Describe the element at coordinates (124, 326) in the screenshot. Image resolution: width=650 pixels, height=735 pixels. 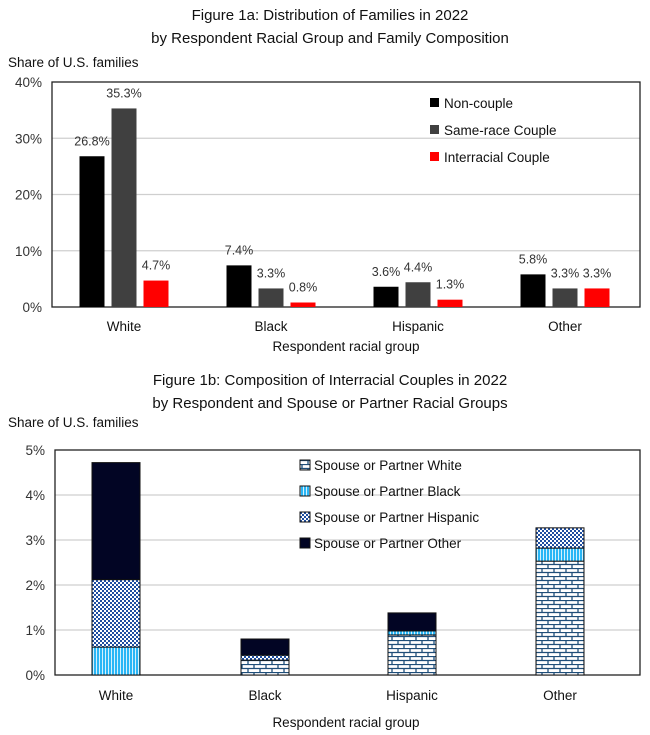
I see `chart-1a-xtick-label: White` at that location.